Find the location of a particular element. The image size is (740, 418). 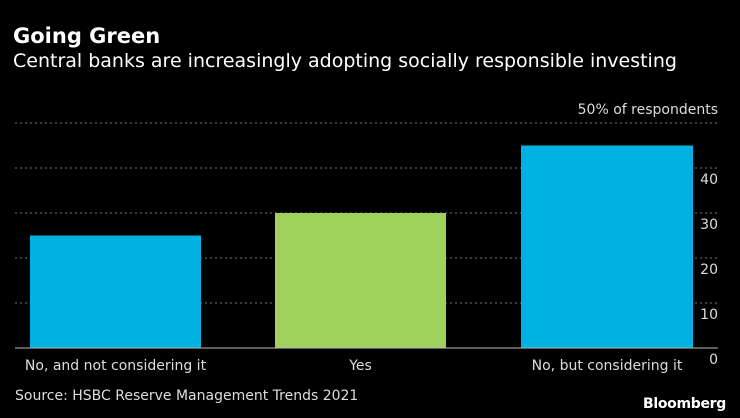

chart-title: Going Green is located at coordinates (87, 36).